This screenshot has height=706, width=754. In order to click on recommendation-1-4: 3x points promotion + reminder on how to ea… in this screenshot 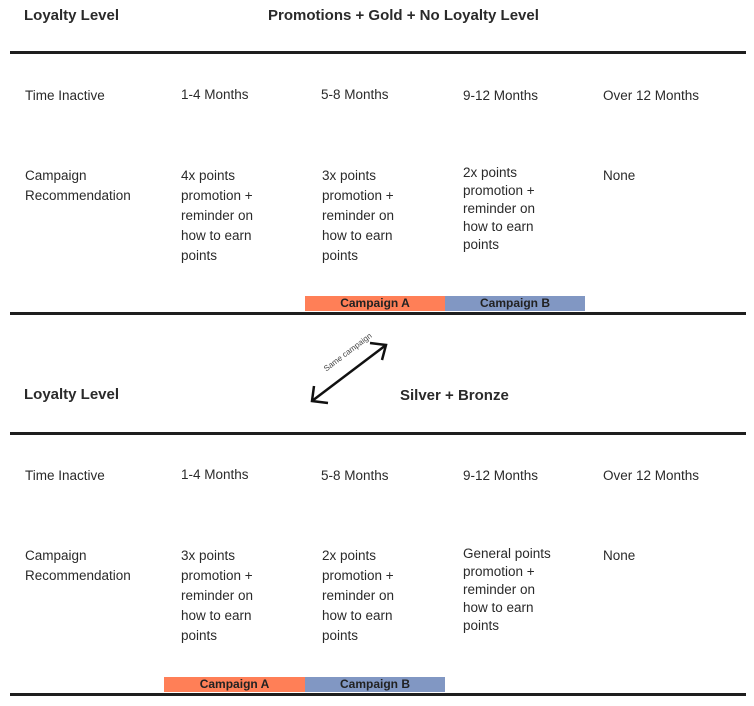, I will do `click(217, 595)`.